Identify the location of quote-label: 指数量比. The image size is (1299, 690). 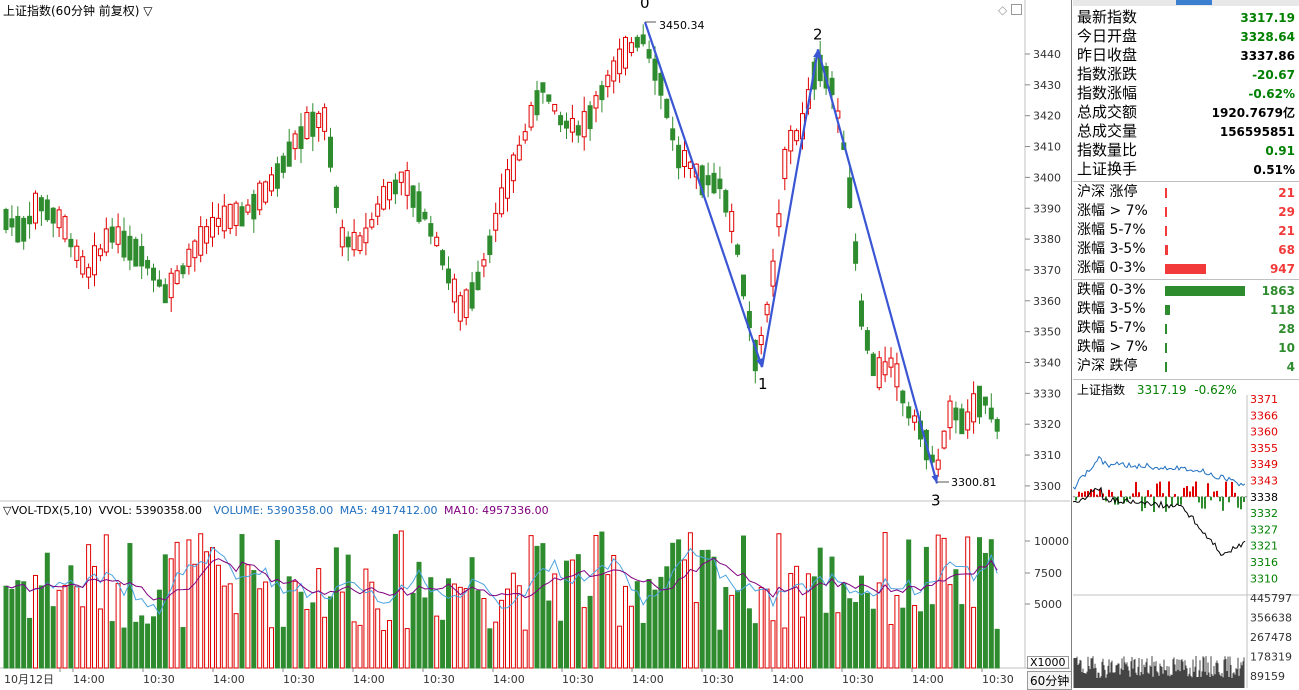
(1107, 150).